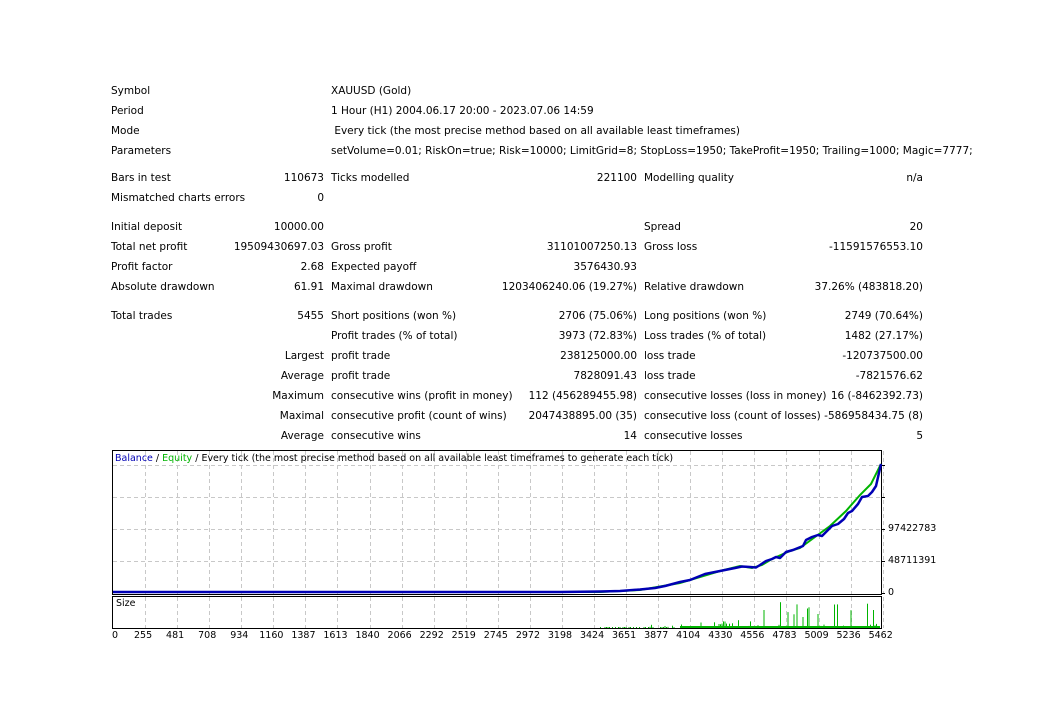 This screenshot has height=720, width=1040. I want to click on x-tick-label: 5236, so click(848, 635).